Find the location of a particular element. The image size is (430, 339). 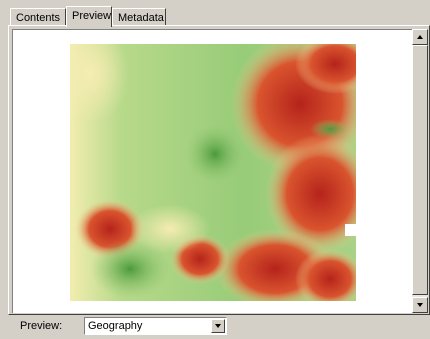

arrow-down-icon is located at coordinates (420, 305).